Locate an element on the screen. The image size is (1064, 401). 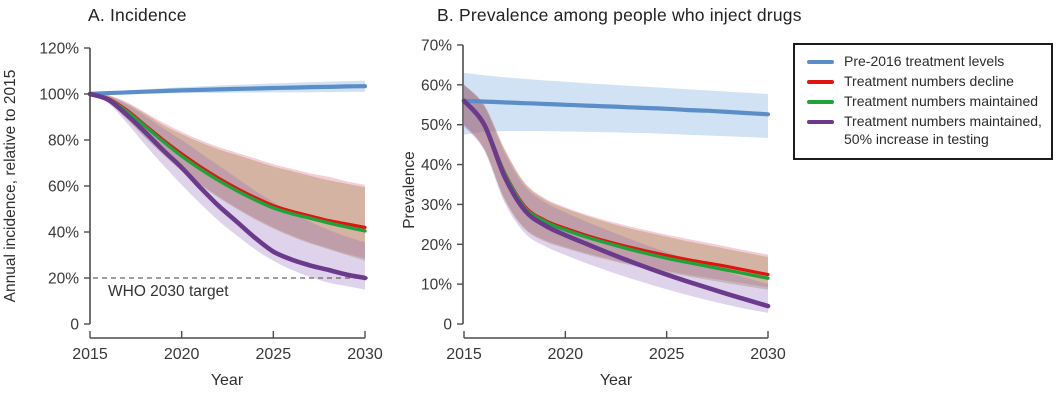
panel-a-title: A. Incidence is located at coordinates (137, 15).